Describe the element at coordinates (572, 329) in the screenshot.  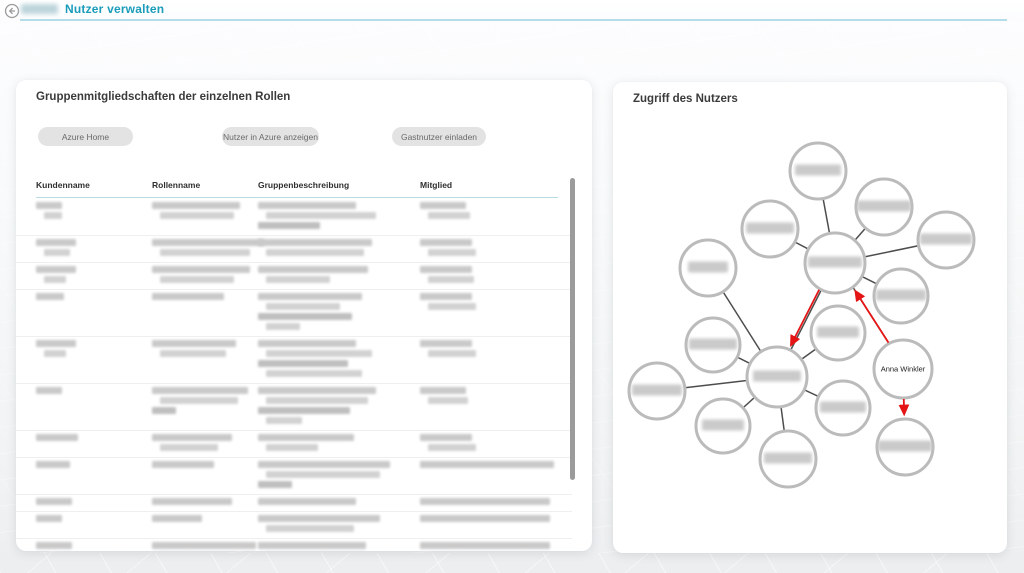
I see `table-scrollbar-thumb` at that location.